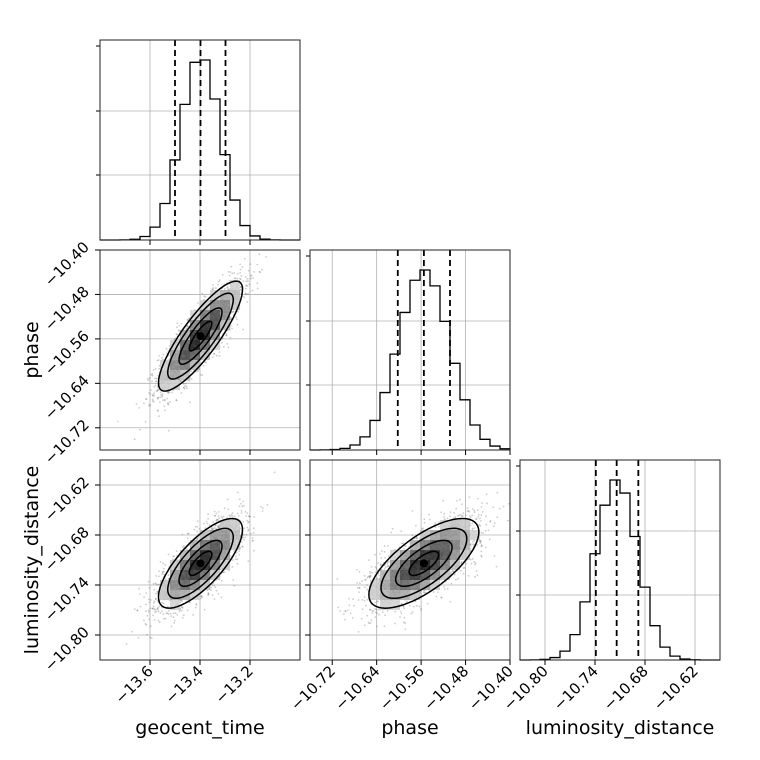  I want to click on panel-geocent_time-vs-phase, so click(200, 350).